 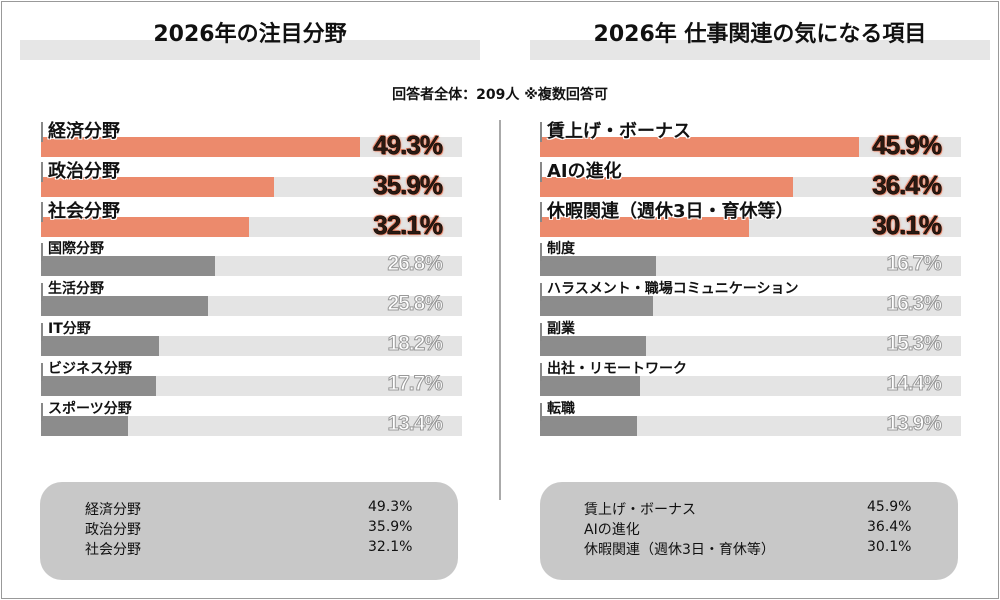 I want to click on bar-row: 経済分野 49.3%, so click(x=251, y=140).